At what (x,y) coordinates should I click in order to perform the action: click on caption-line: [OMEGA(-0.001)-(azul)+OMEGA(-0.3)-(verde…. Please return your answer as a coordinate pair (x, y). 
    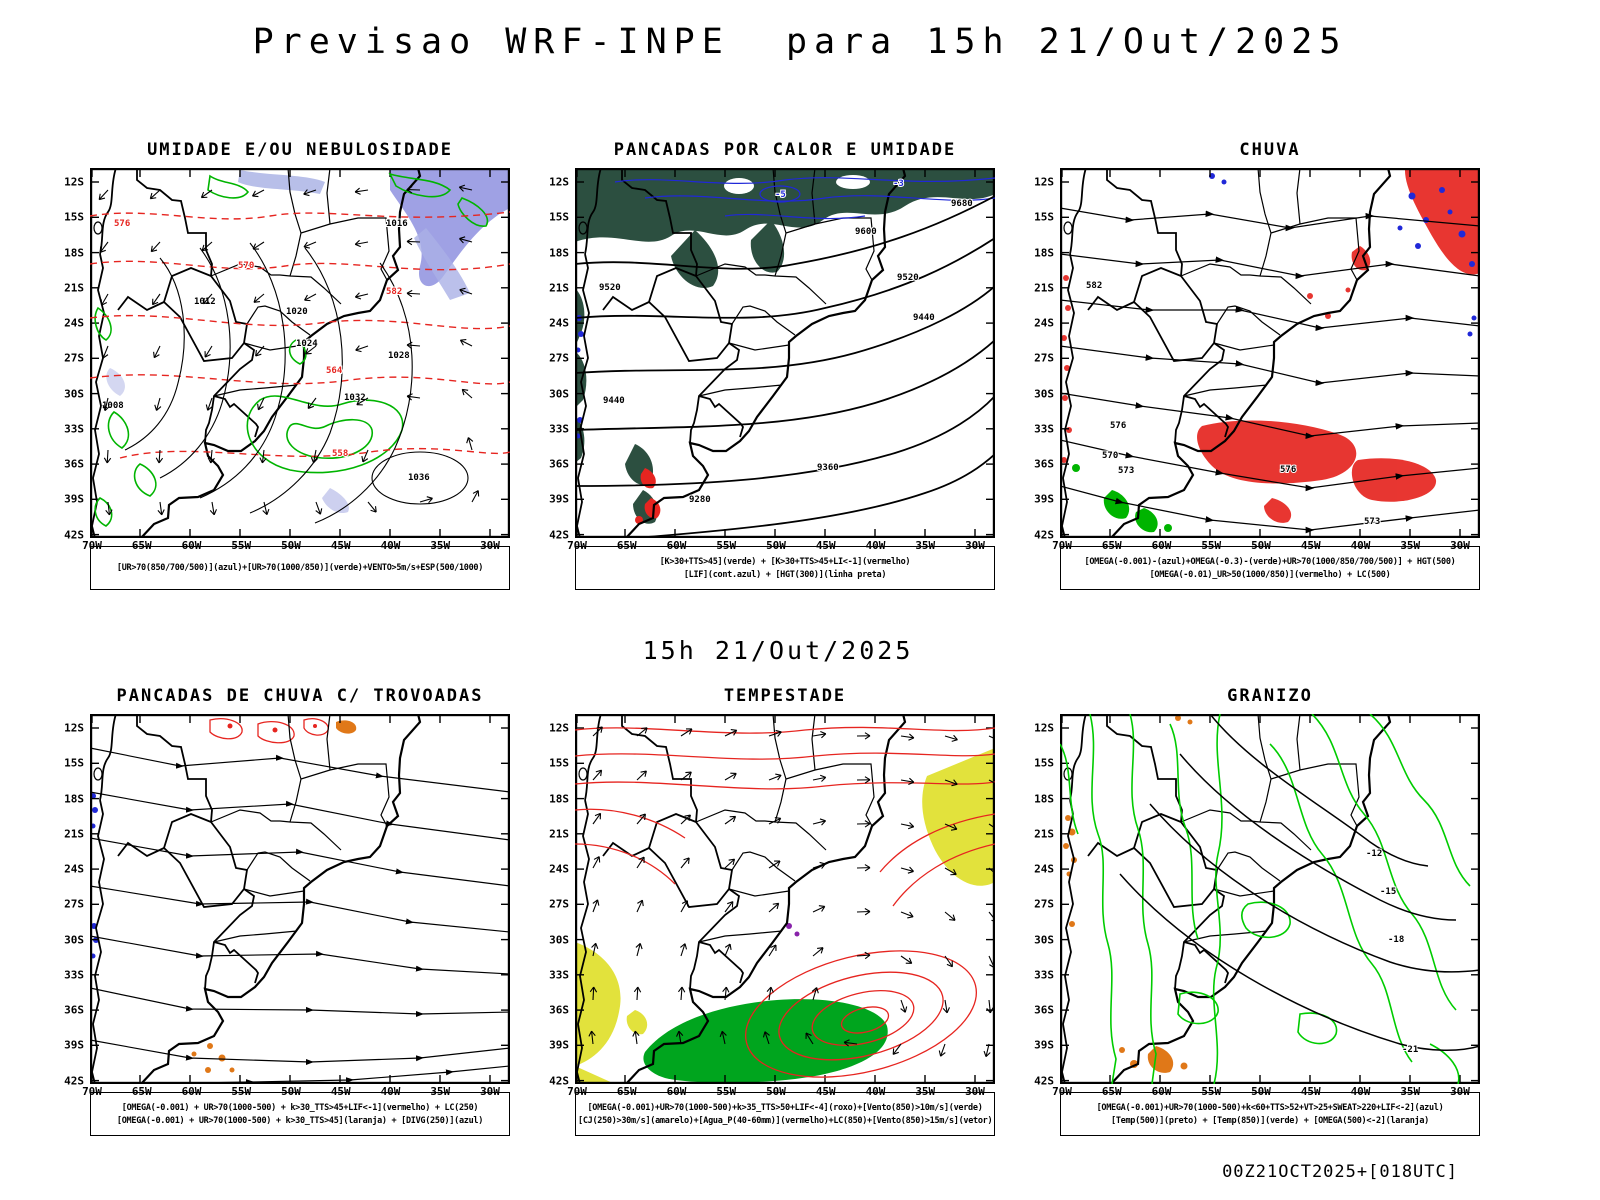
    Looking at the image, I should click on (1270, 561).